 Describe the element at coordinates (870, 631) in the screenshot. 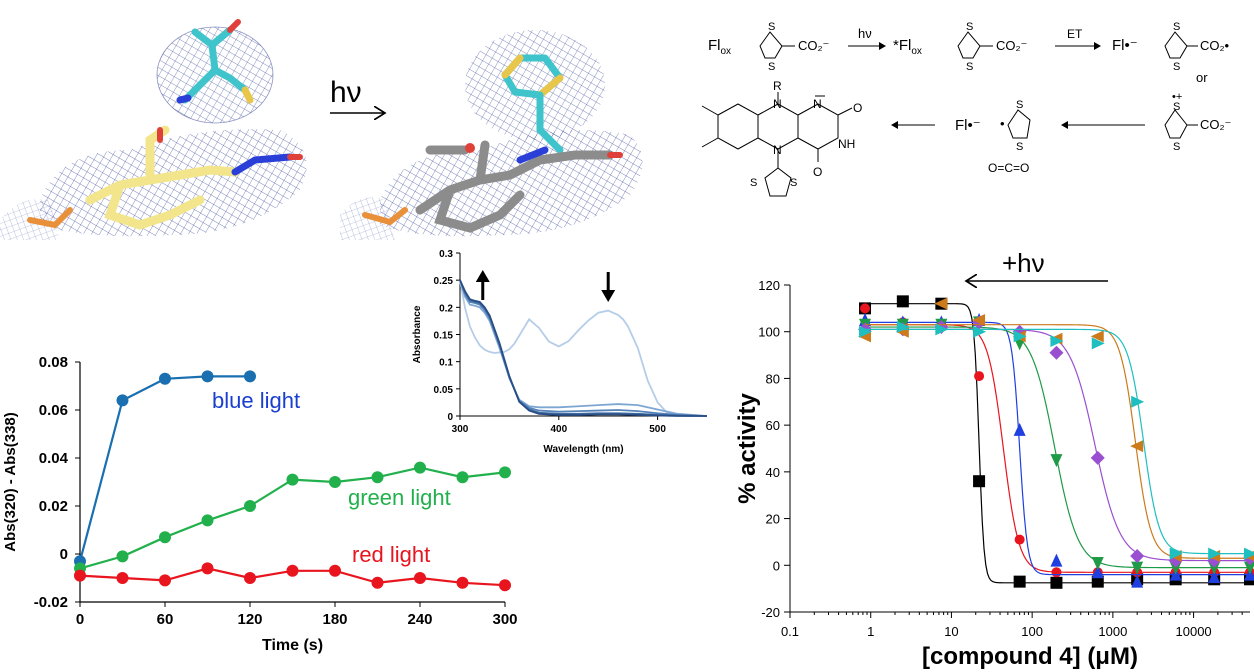

I see `x-tick-label: 1` at that location.